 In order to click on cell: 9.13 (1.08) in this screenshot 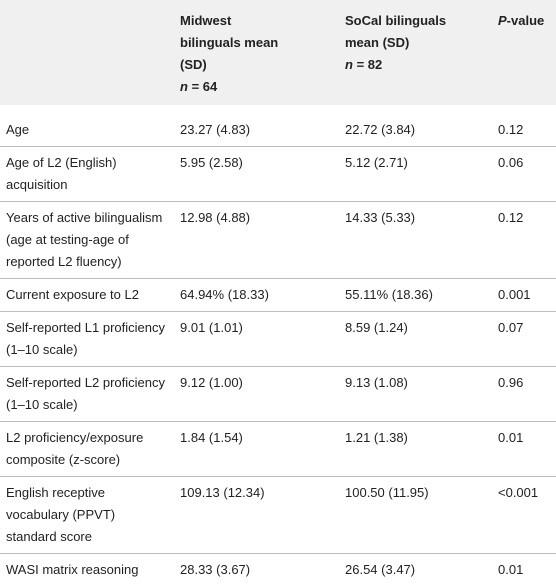, I will do `click(415, 394)`.